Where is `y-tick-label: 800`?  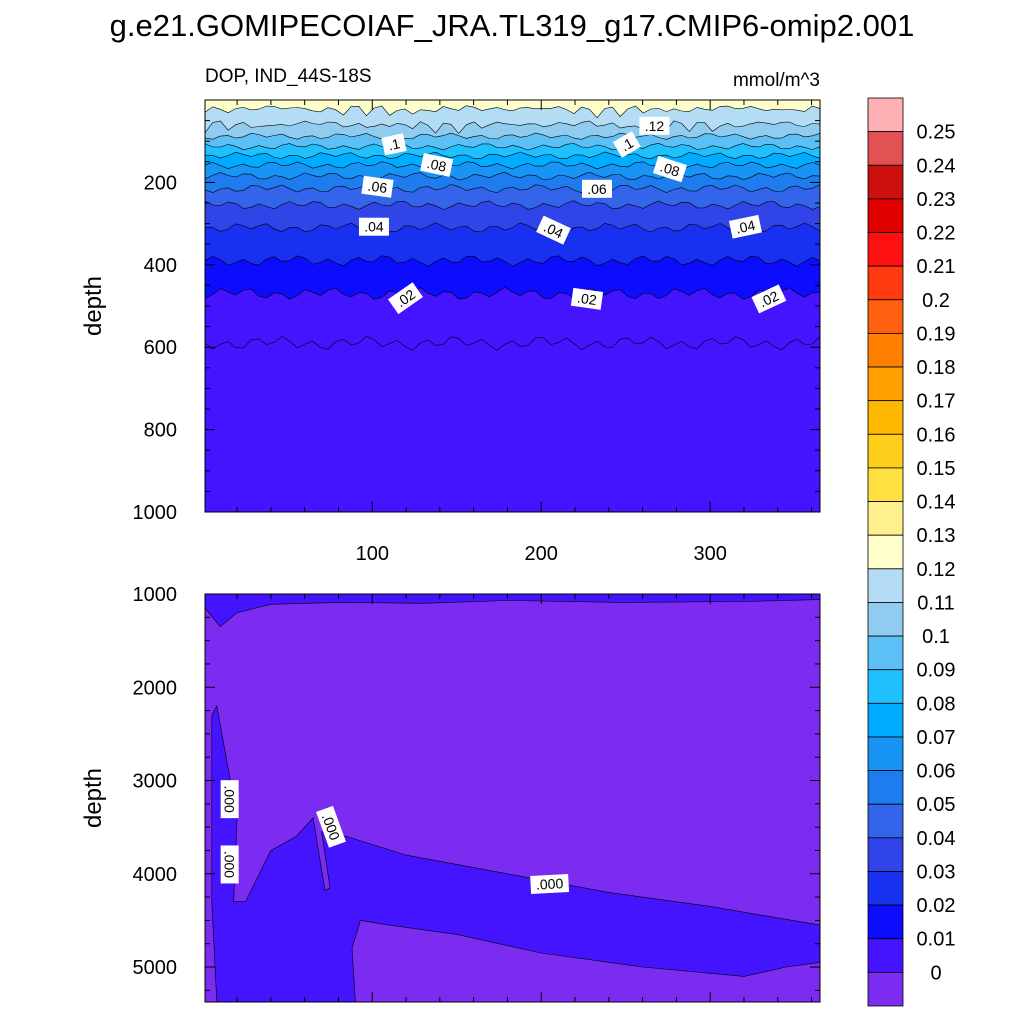
y-tick-label: 800 is located at coordinates (160, 431).